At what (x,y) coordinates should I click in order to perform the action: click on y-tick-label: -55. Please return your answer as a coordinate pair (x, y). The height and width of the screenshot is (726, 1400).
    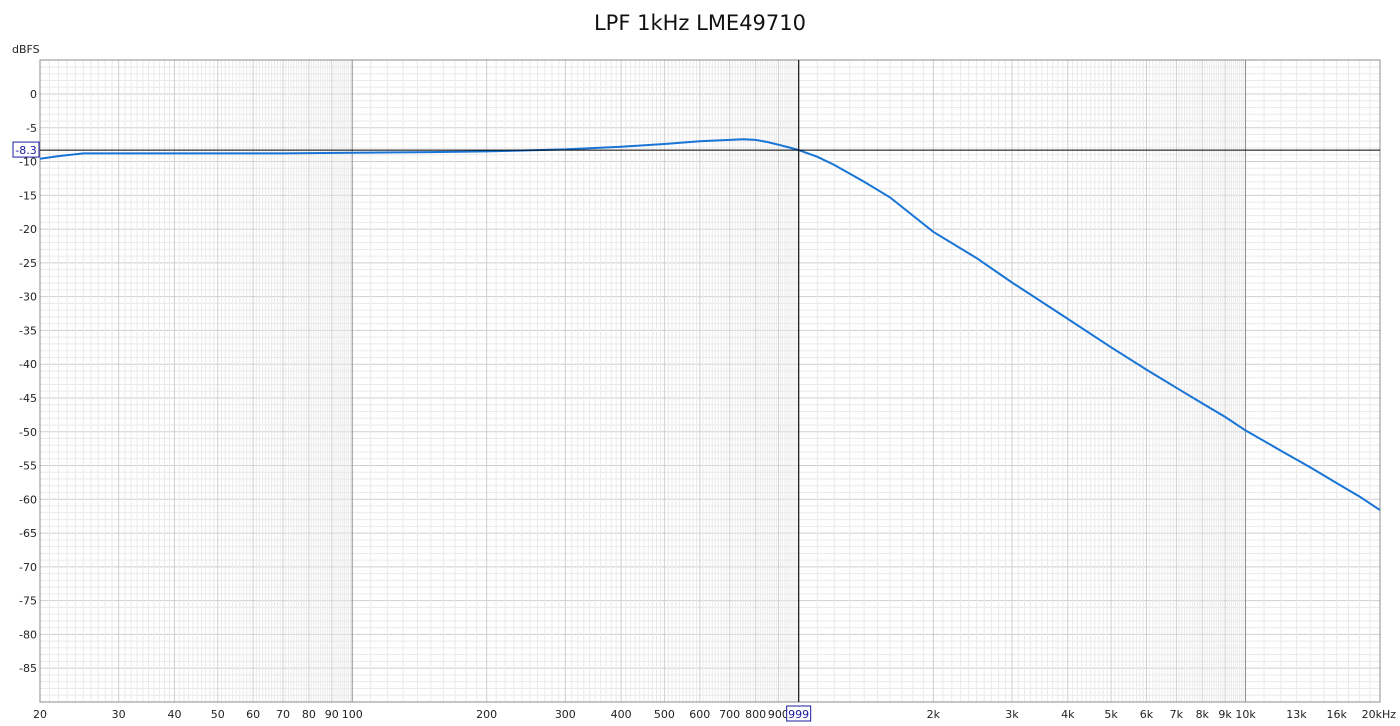
    Looking at the image, I should click on (28, 466).